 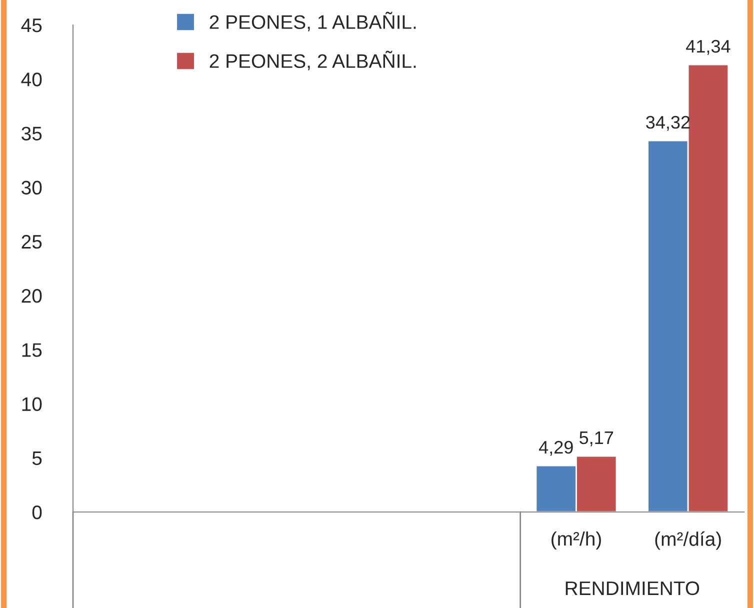 What do you see at coordinates (32, 296) in the screenshot?
I see `y-tick-label: 20` at bounding box center [32, 296].